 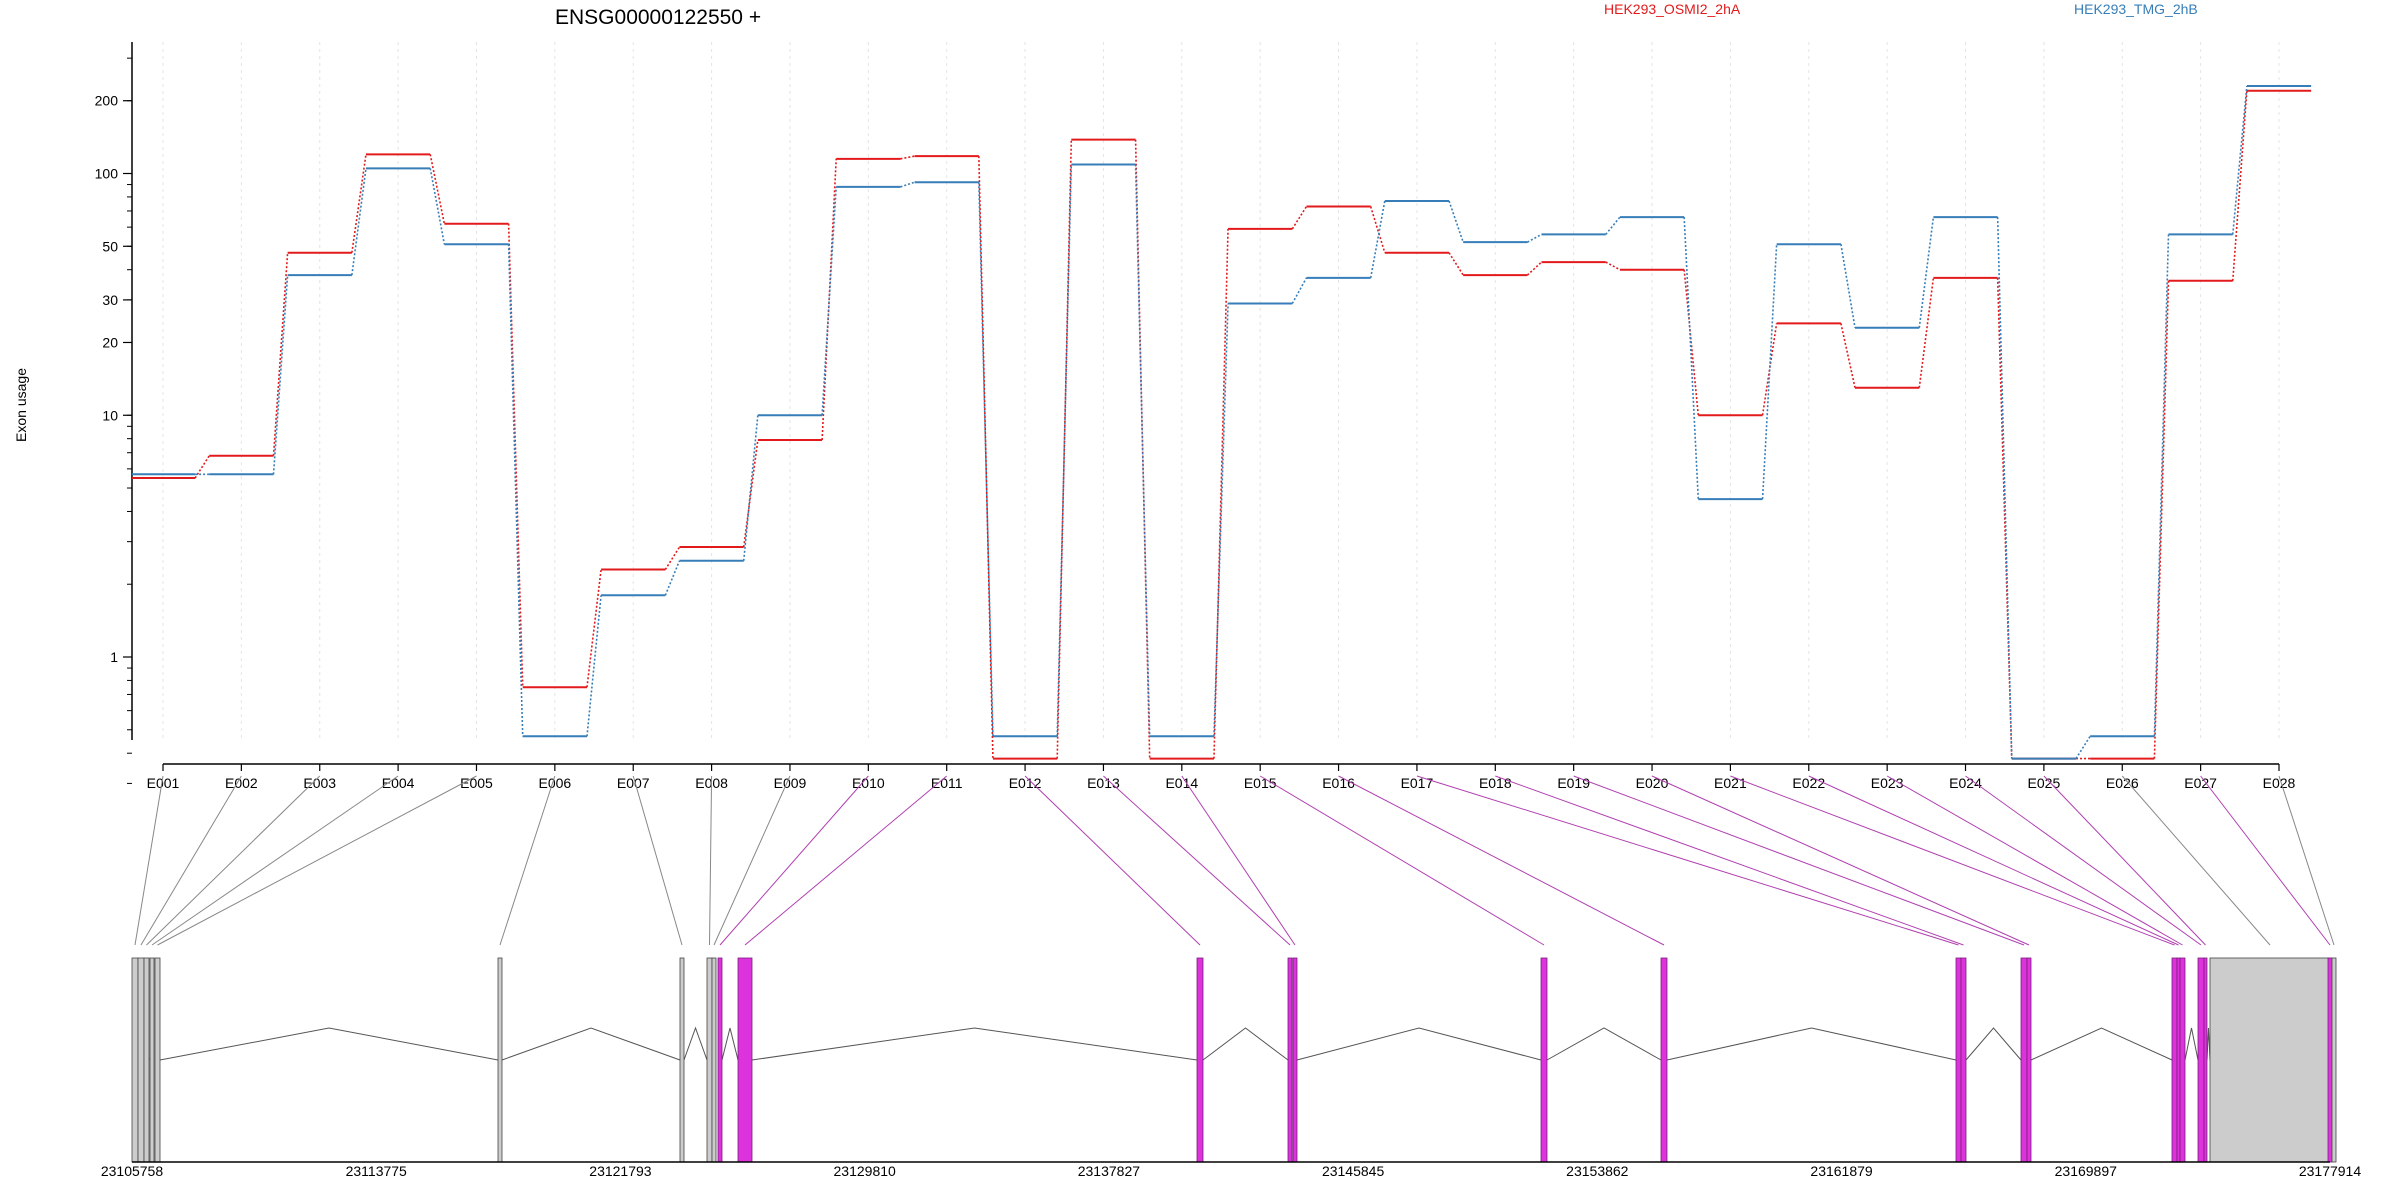 What do you see at coordinates (1103, 783) in the screenshot?
I see `x-tick-label: E013` at bounding box center [1103, 783].